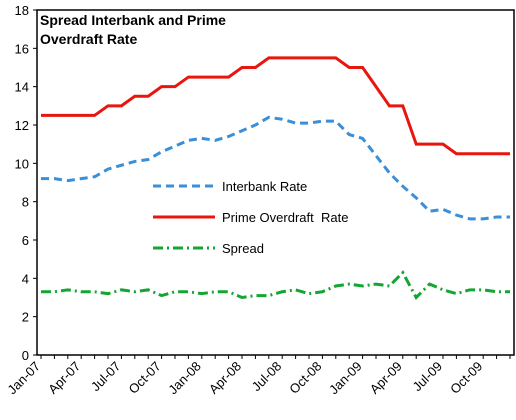  Describe the element at coordinates (25, 278) in the screenshot. I see `y-tick-label: 4` at that location.